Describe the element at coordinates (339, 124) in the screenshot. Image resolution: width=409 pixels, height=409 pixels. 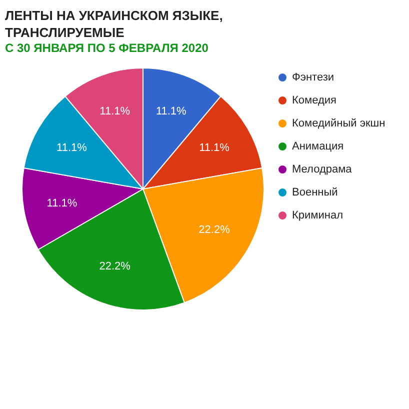
I see `legend-label: Комедийный экшн` at that location.